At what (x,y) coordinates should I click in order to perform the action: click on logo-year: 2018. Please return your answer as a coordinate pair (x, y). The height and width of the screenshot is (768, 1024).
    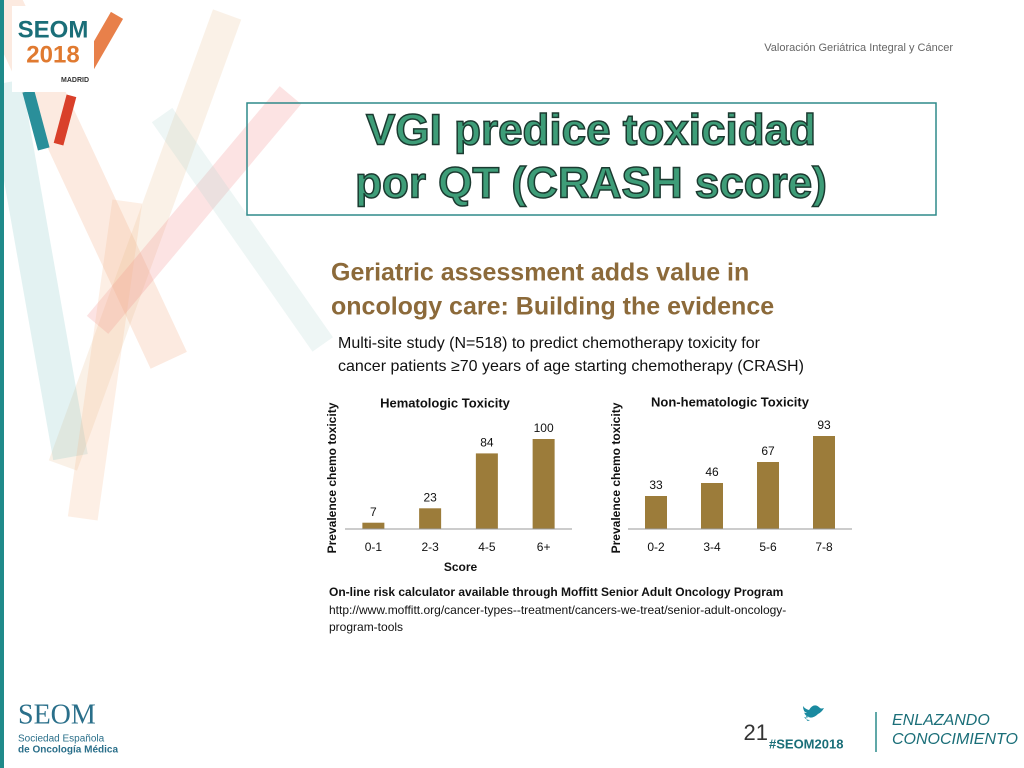
    Looking at the image, I should click on (52, 54).